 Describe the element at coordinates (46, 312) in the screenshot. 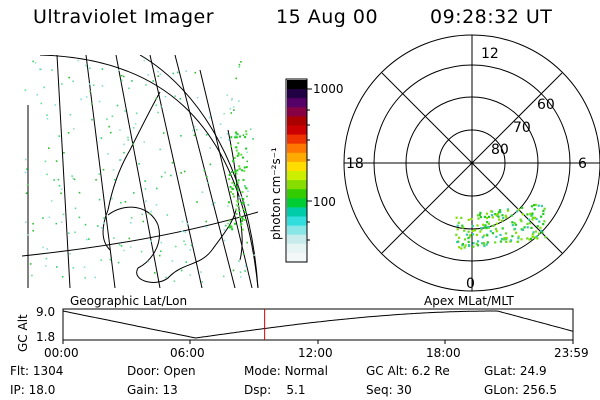

I see `altitude-ytick-9: 9.0` at that location.